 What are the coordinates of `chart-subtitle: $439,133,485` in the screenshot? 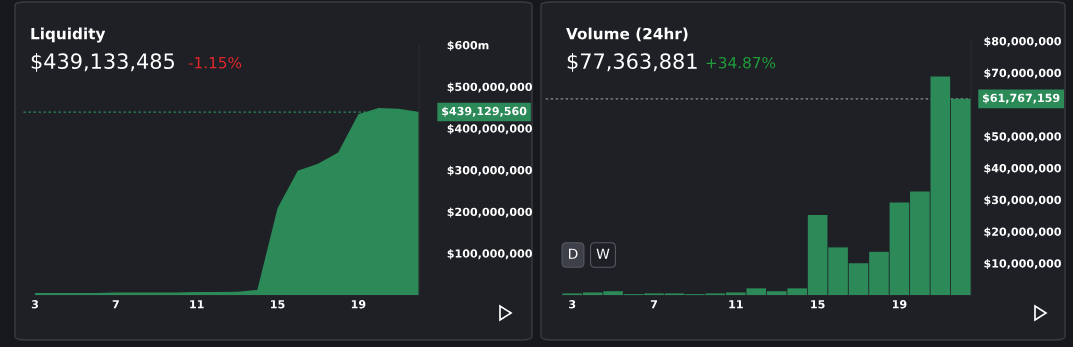 It's located at (102, 62).